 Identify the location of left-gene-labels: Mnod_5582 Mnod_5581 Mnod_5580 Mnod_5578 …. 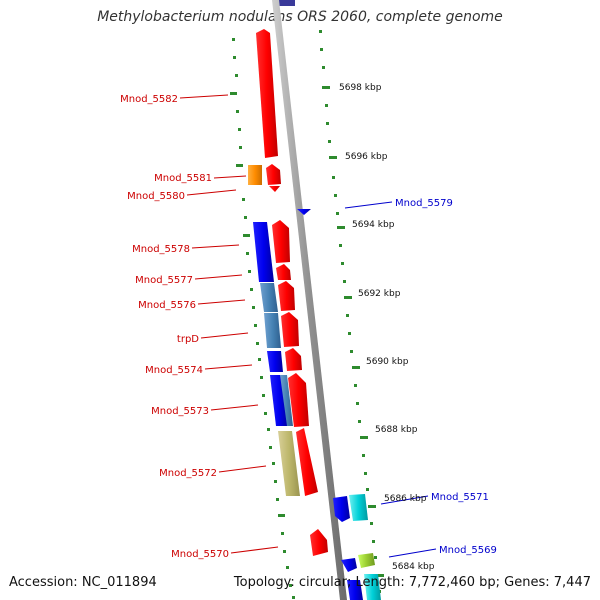
(174, 327).